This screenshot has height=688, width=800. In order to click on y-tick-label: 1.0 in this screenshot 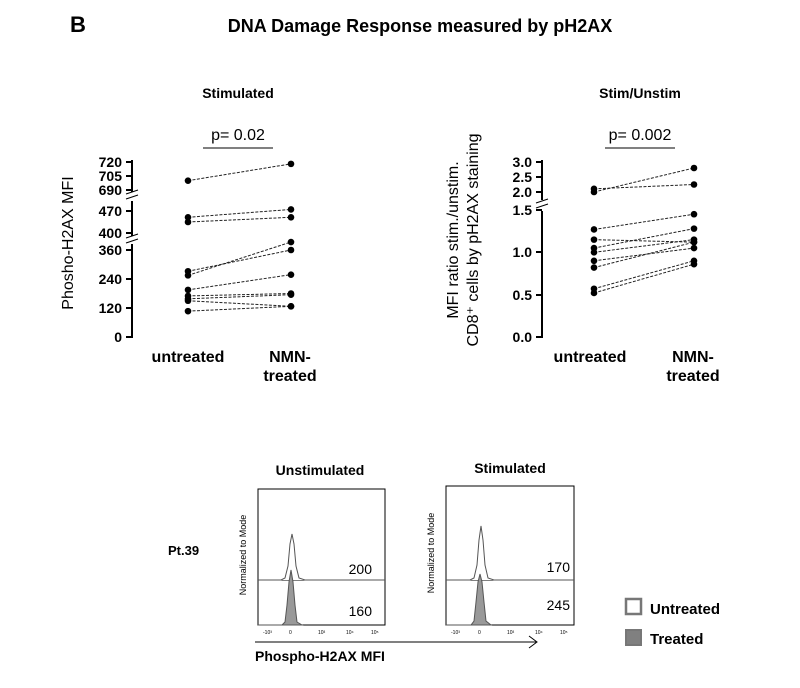, I will do `click(523, 252)`.